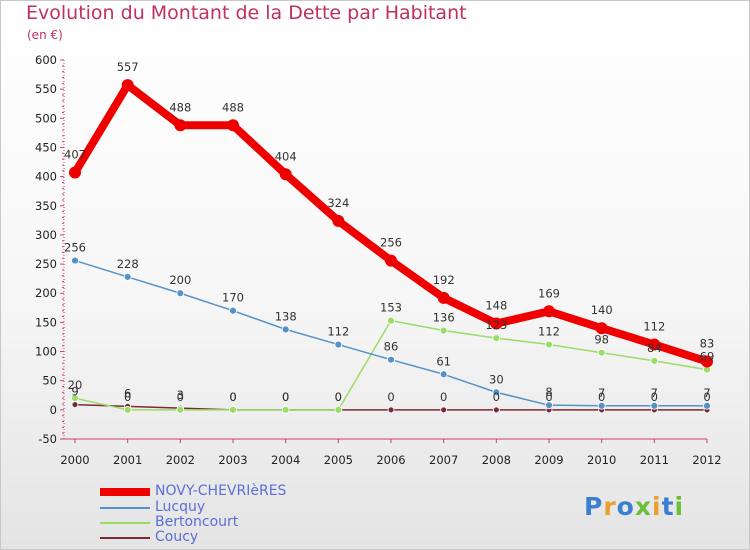  I want to click on x-tick-label: 2000, so click(74, 460).